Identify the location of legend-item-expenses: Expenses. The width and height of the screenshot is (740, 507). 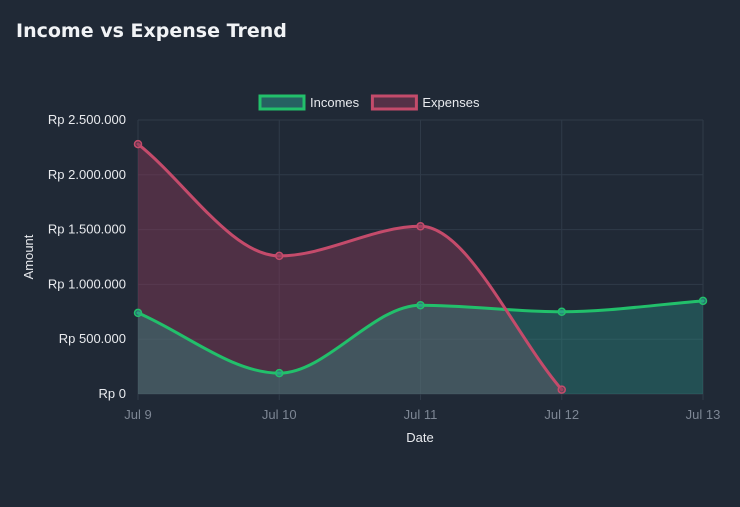
(425, 102).